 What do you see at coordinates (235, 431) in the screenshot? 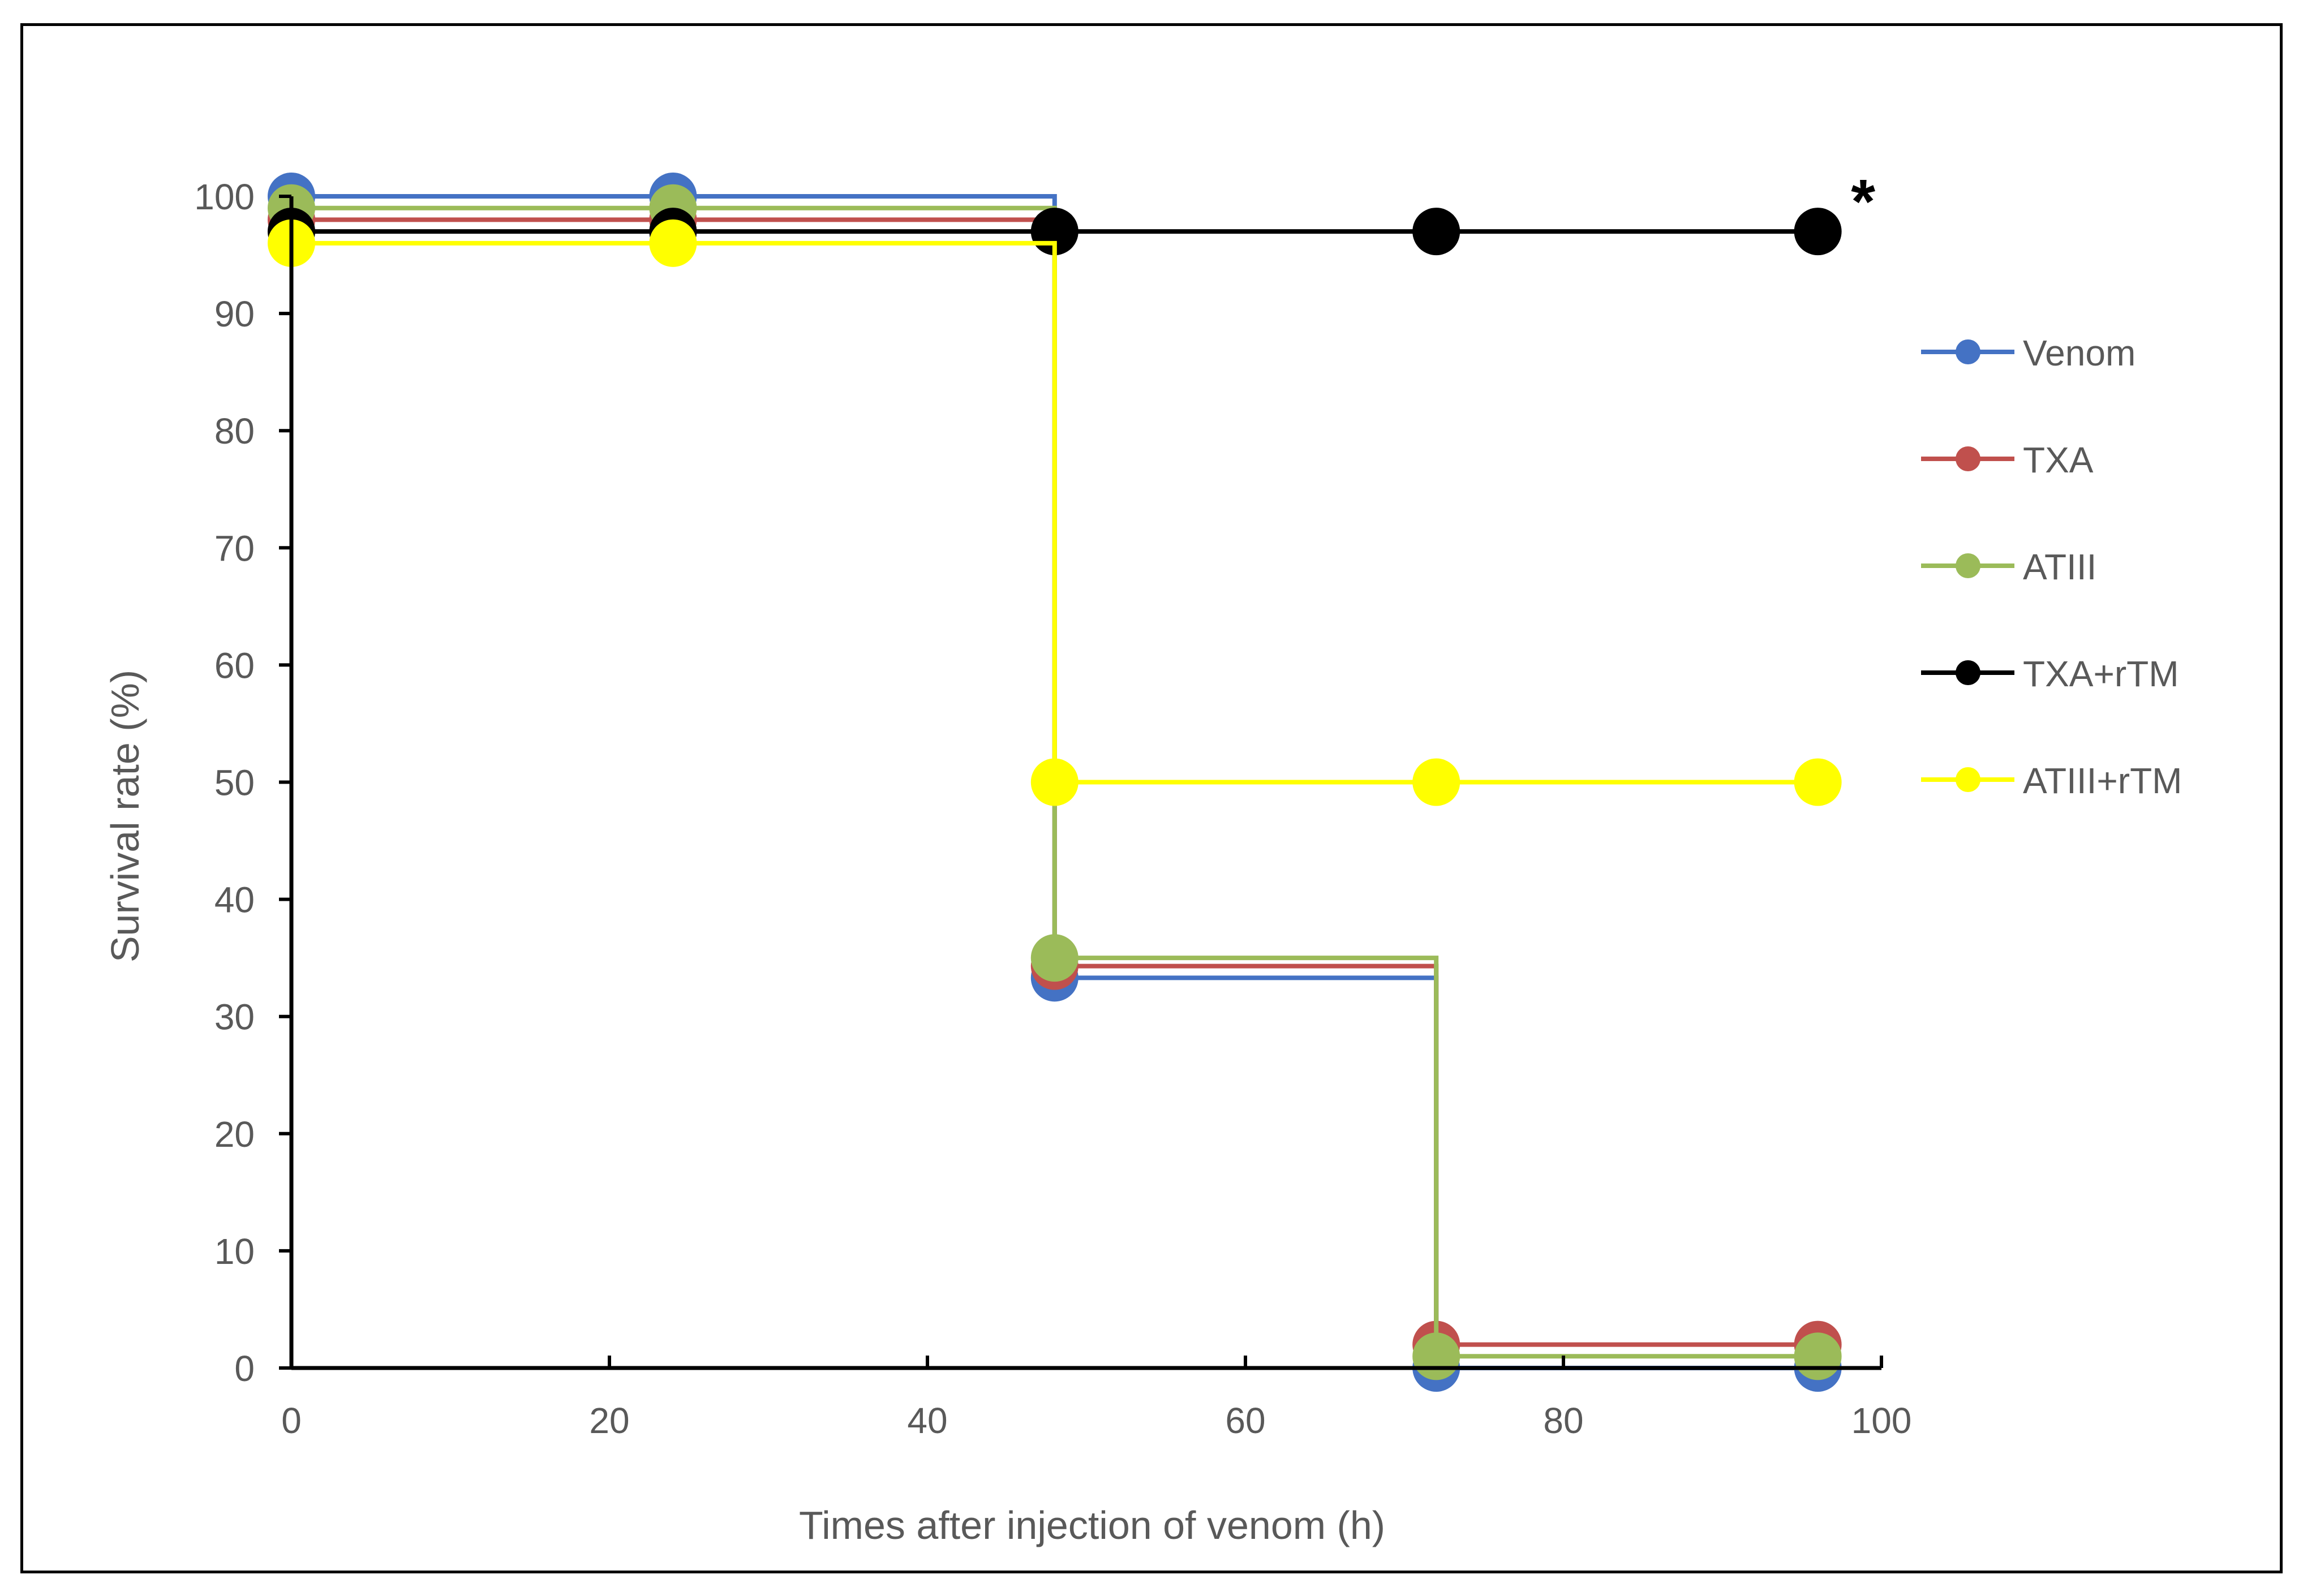
I see `y-tick-label: 80` at bounding box center [235, 431].